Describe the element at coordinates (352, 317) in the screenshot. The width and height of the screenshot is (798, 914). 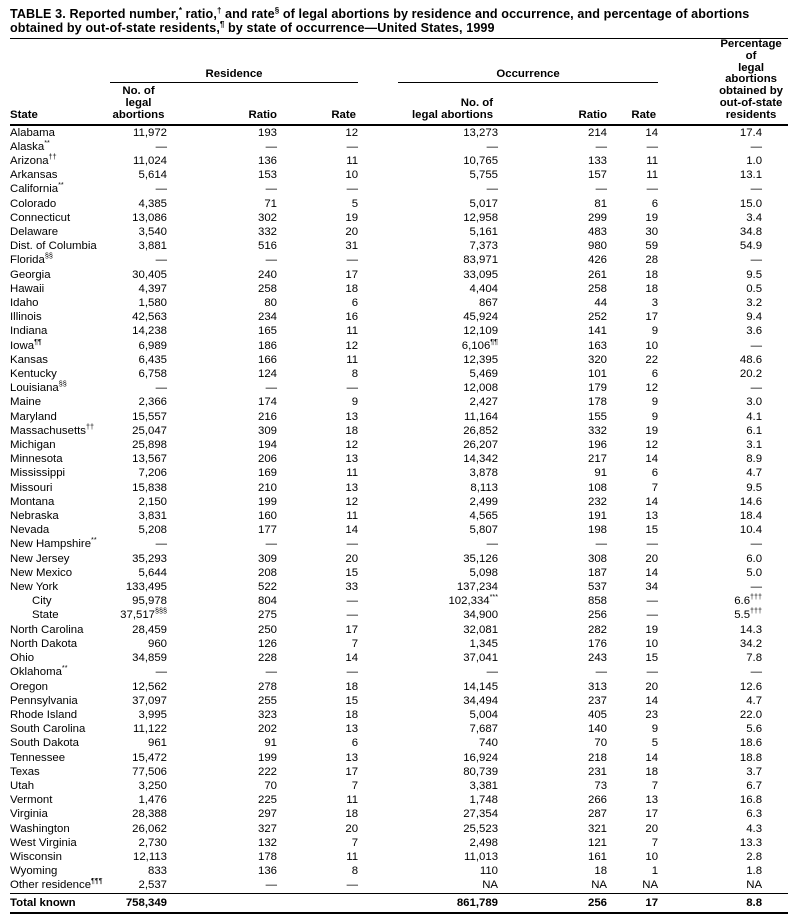
I see `residence-rate-cell: 16` at that location.